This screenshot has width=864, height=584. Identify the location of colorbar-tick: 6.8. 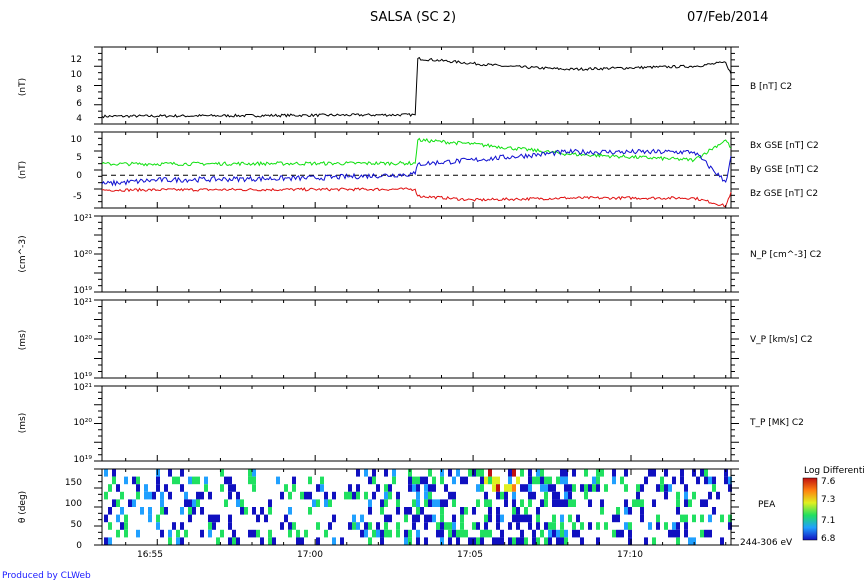
(828, 539).